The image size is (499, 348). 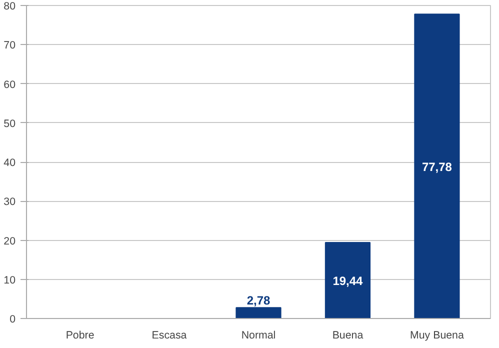 I want to click on x-tick-label: Escasa, so click(x=169, y=336).